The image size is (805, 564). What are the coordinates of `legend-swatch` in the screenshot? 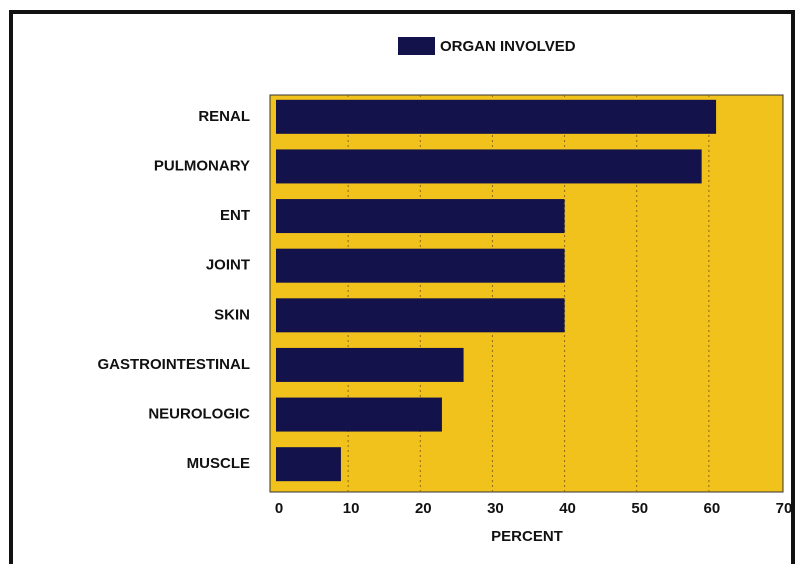 It's located at (416, 46).